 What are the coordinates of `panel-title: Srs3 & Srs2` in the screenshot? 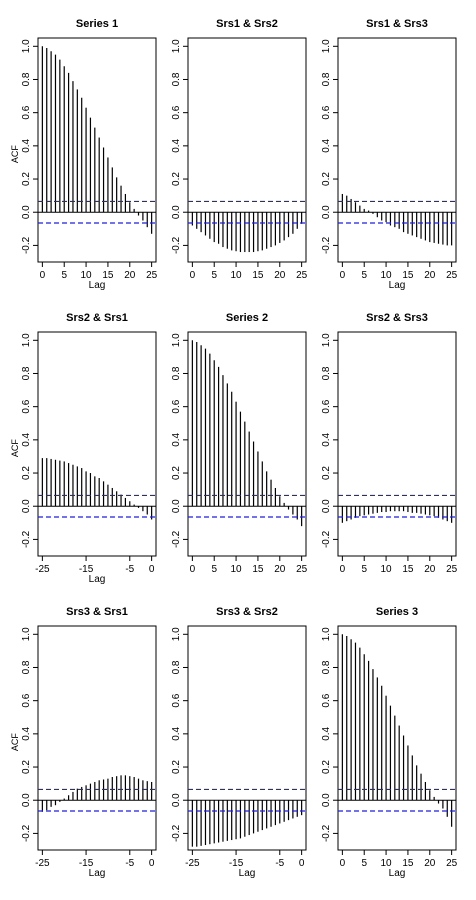 It's located at (247, 612).